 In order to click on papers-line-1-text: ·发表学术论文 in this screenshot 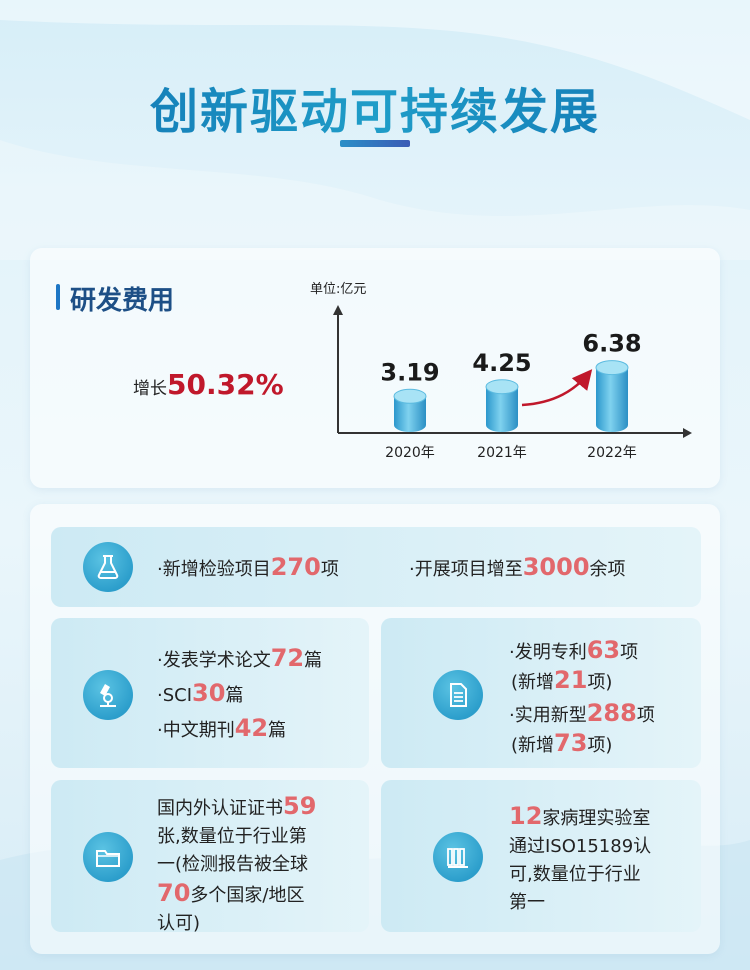, I will do `click(214, 660)`.